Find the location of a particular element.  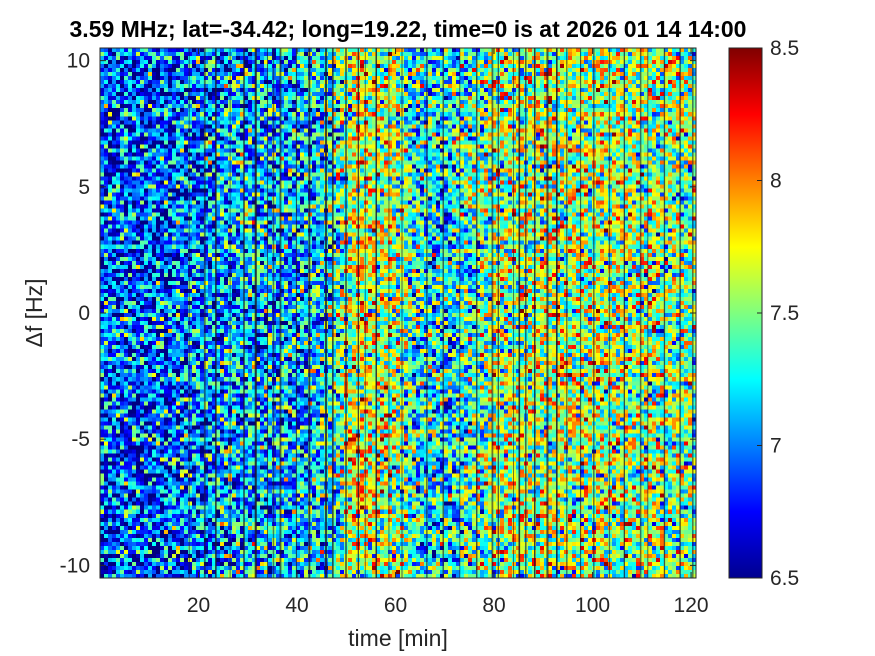

colorbar-tick-label: 7 is located at coordinates (776, 446).